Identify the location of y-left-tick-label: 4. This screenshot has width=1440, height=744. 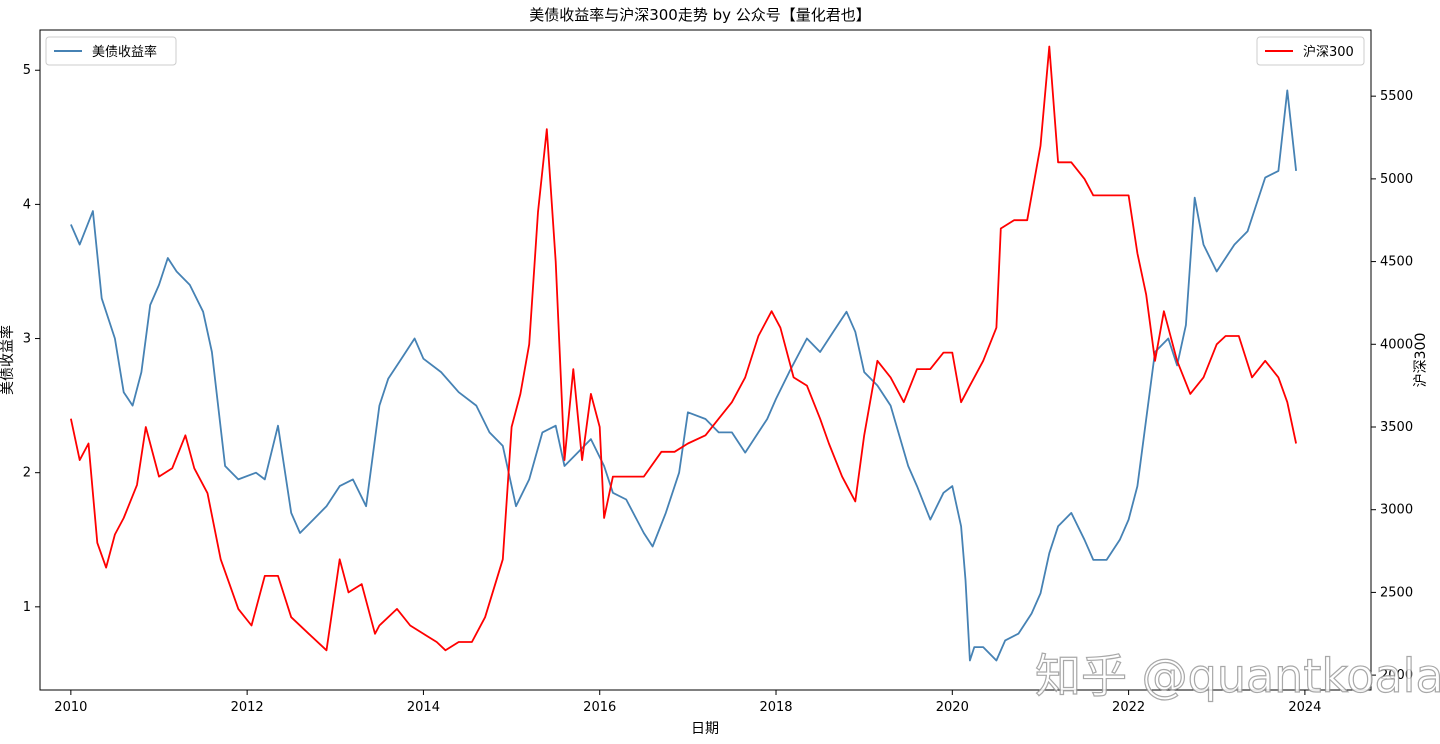
(27, 204).